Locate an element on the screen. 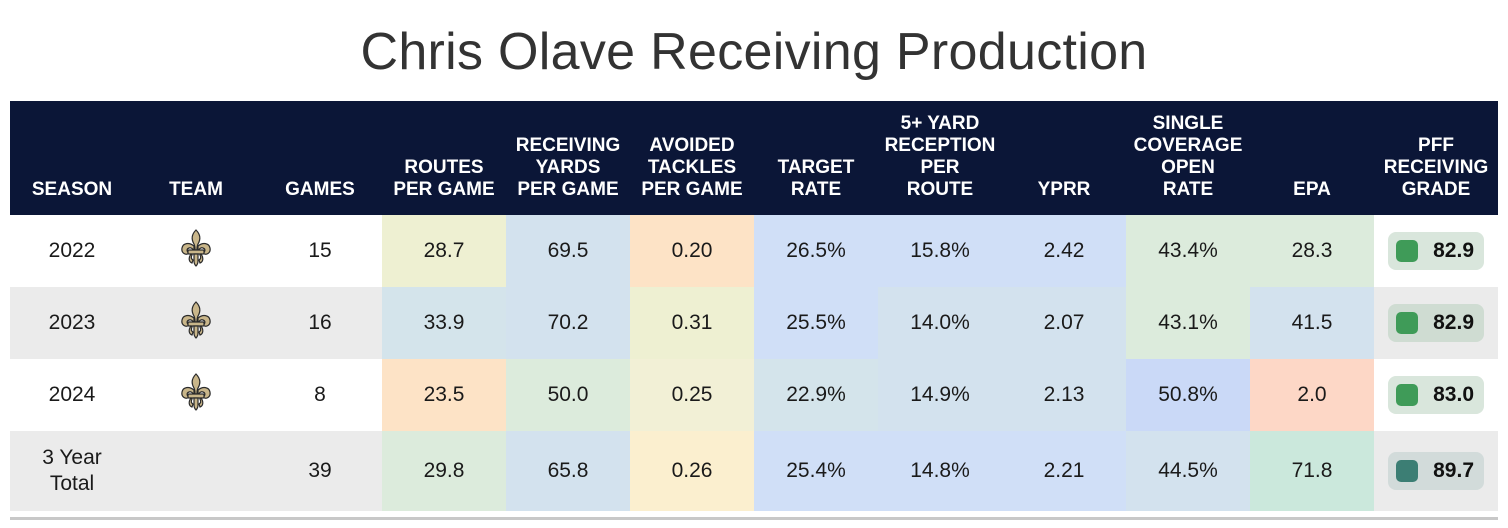 This screenshot has width=1508, height=528. stat-cell: 2.0 is located at coordinates (1312, 395).